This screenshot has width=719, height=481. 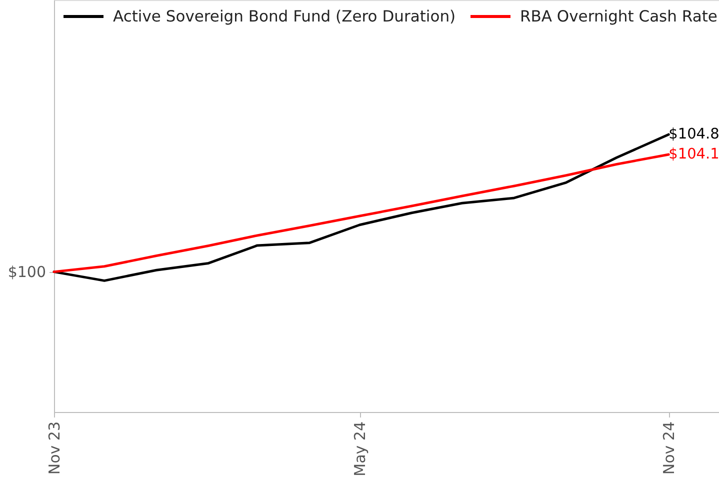 I want to click on x-tick-label: May 24, so click(x=360, y=449).